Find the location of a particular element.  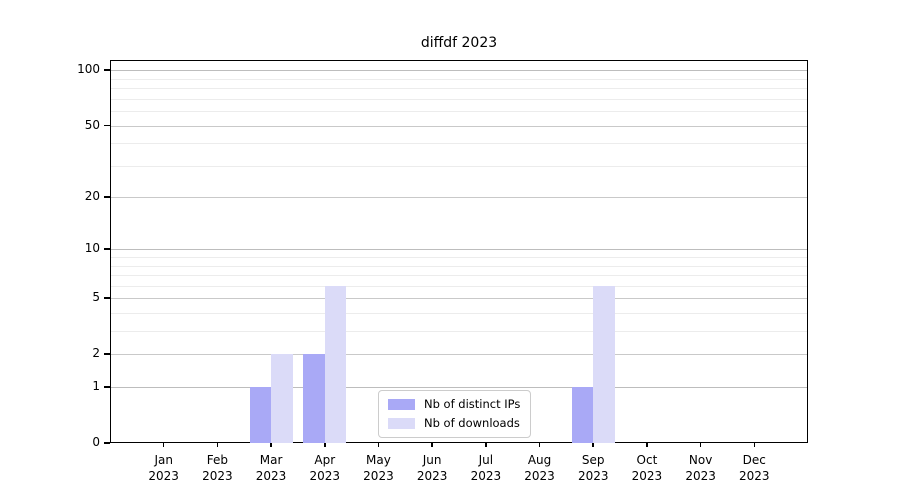

x-tick-label: Jun 2023 is located at coordinates (432, 468).